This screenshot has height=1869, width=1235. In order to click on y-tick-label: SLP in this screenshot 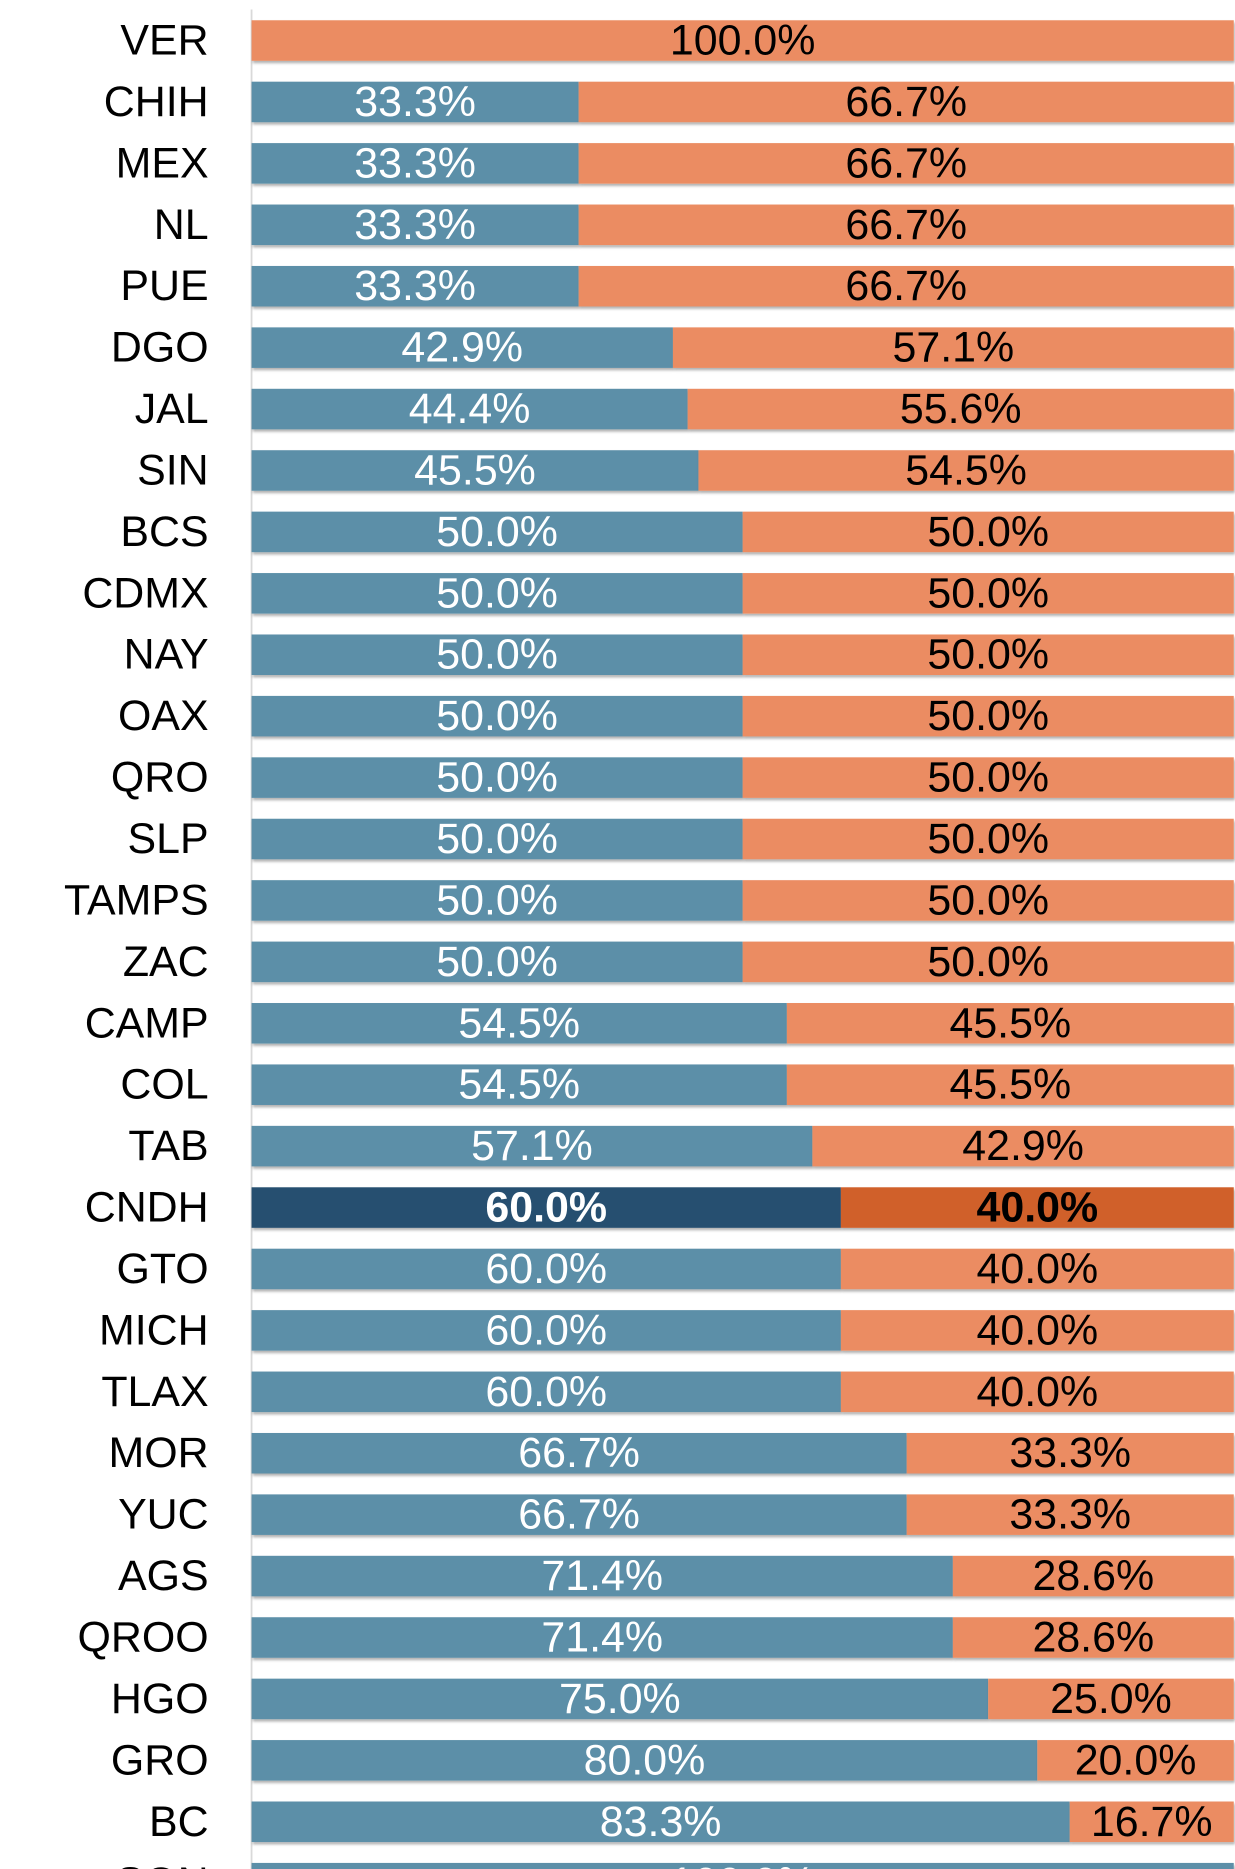, I will do `click(168, 839)`.